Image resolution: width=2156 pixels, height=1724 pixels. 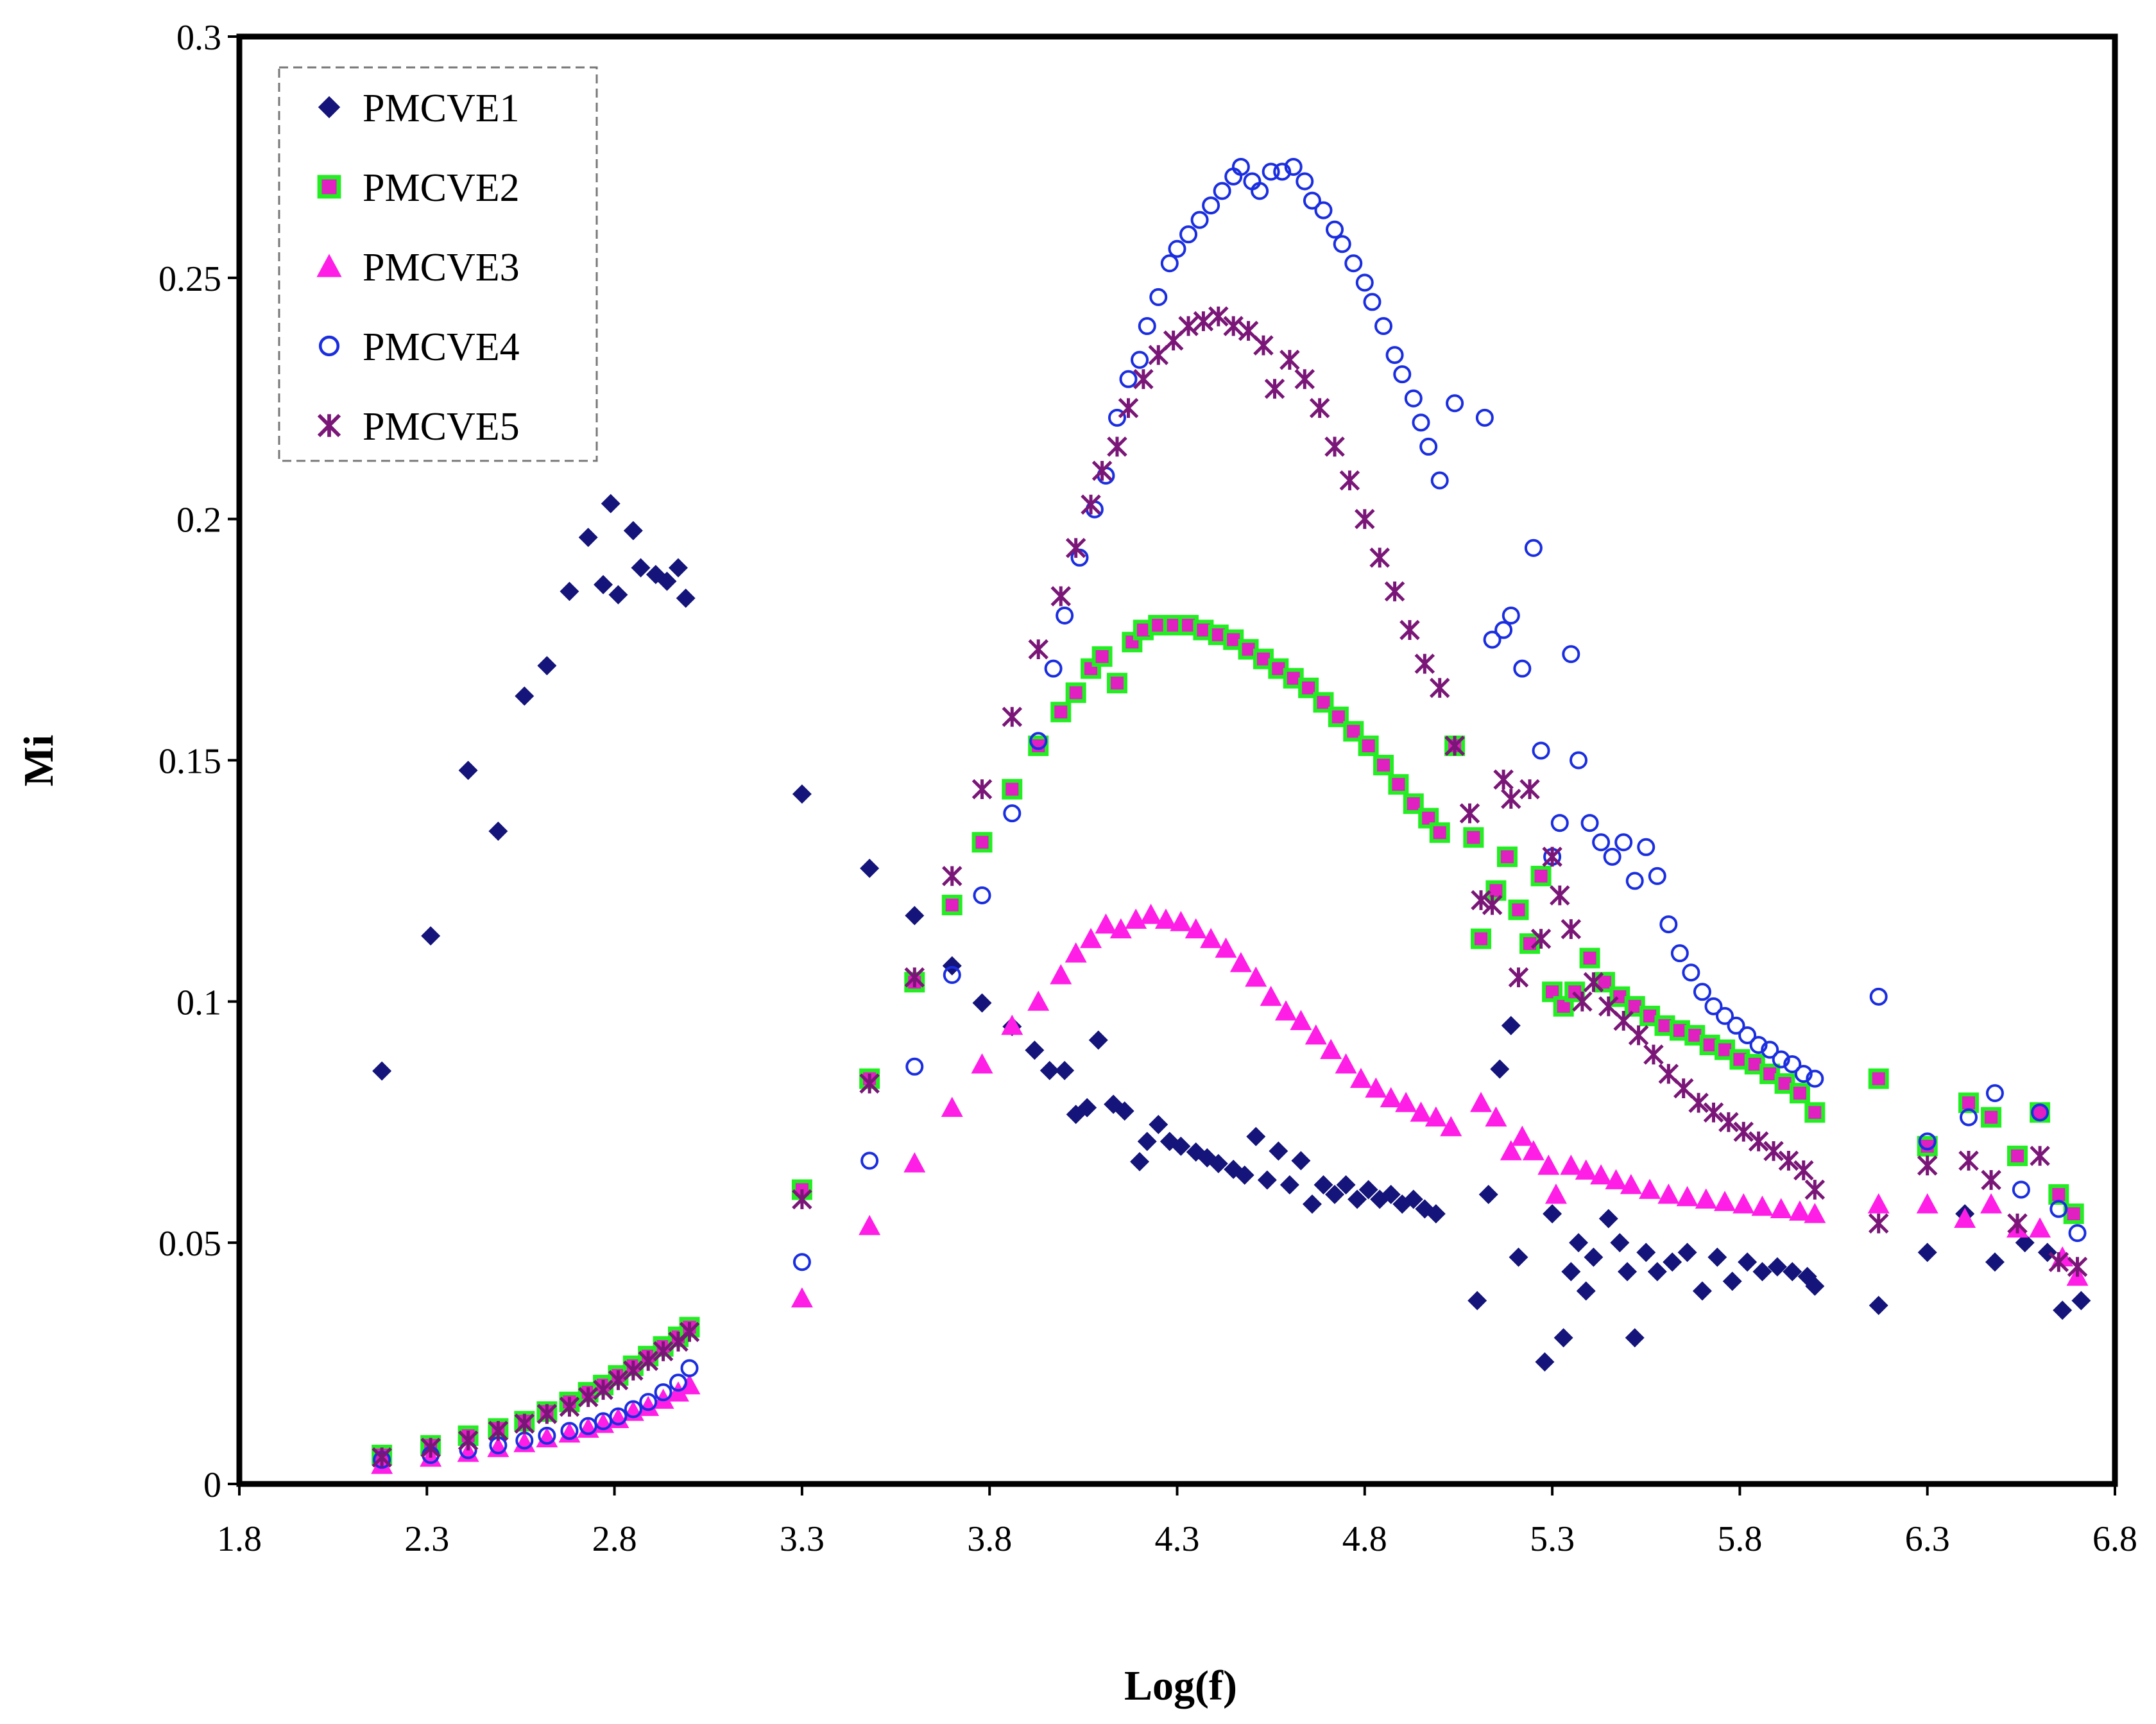 I want to click on x-tick-label: 3.8, so click(x=989, y=1539).